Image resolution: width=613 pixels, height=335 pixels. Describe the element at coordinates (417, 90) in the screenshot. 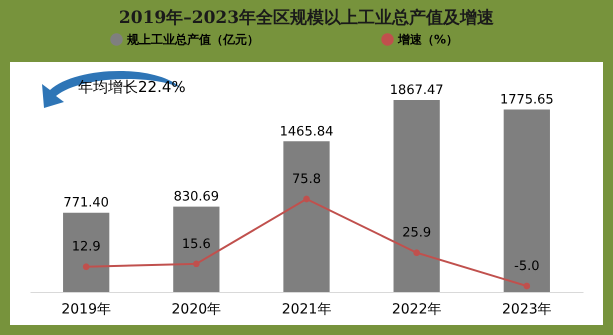

I see `data-label: 1867.47` at that location.